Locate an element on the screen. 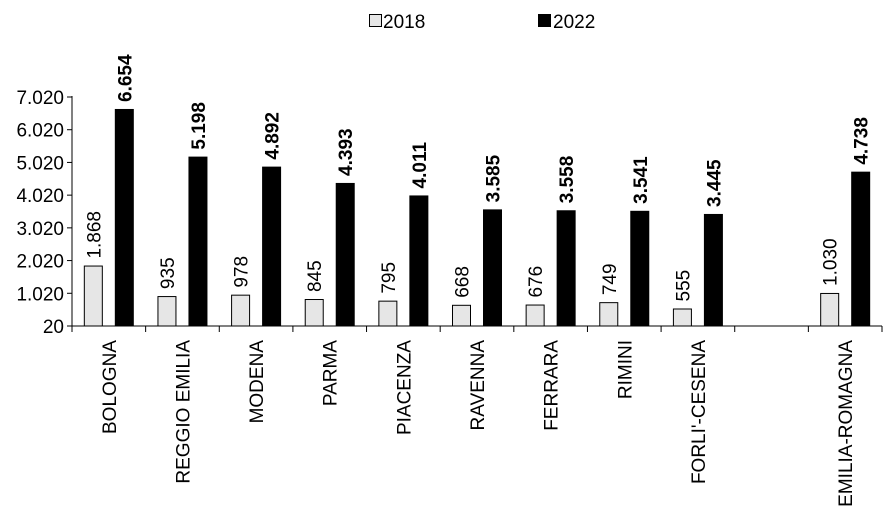 The width and height of the screenshot is (884, 514). data-label-2018: 555 is located at coordinates (683, 286).